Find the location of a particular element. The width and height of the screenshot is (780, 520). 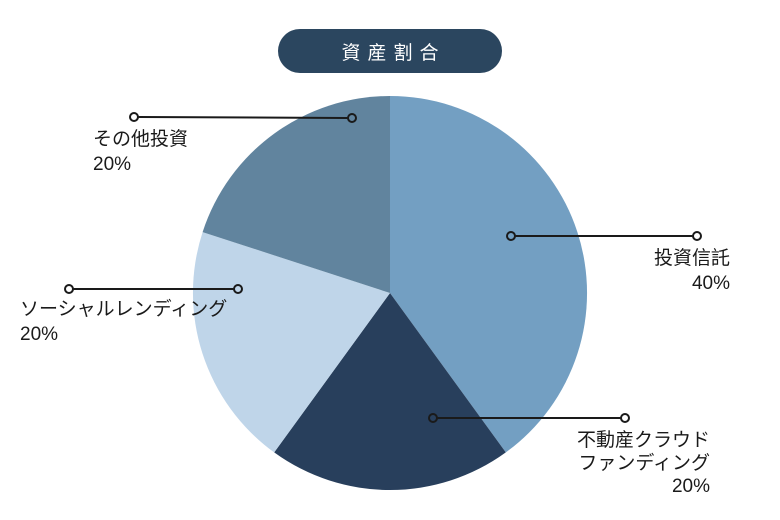

slice-label-social: ソーシャルレンディング 20% is located at coordinates (123, 322).